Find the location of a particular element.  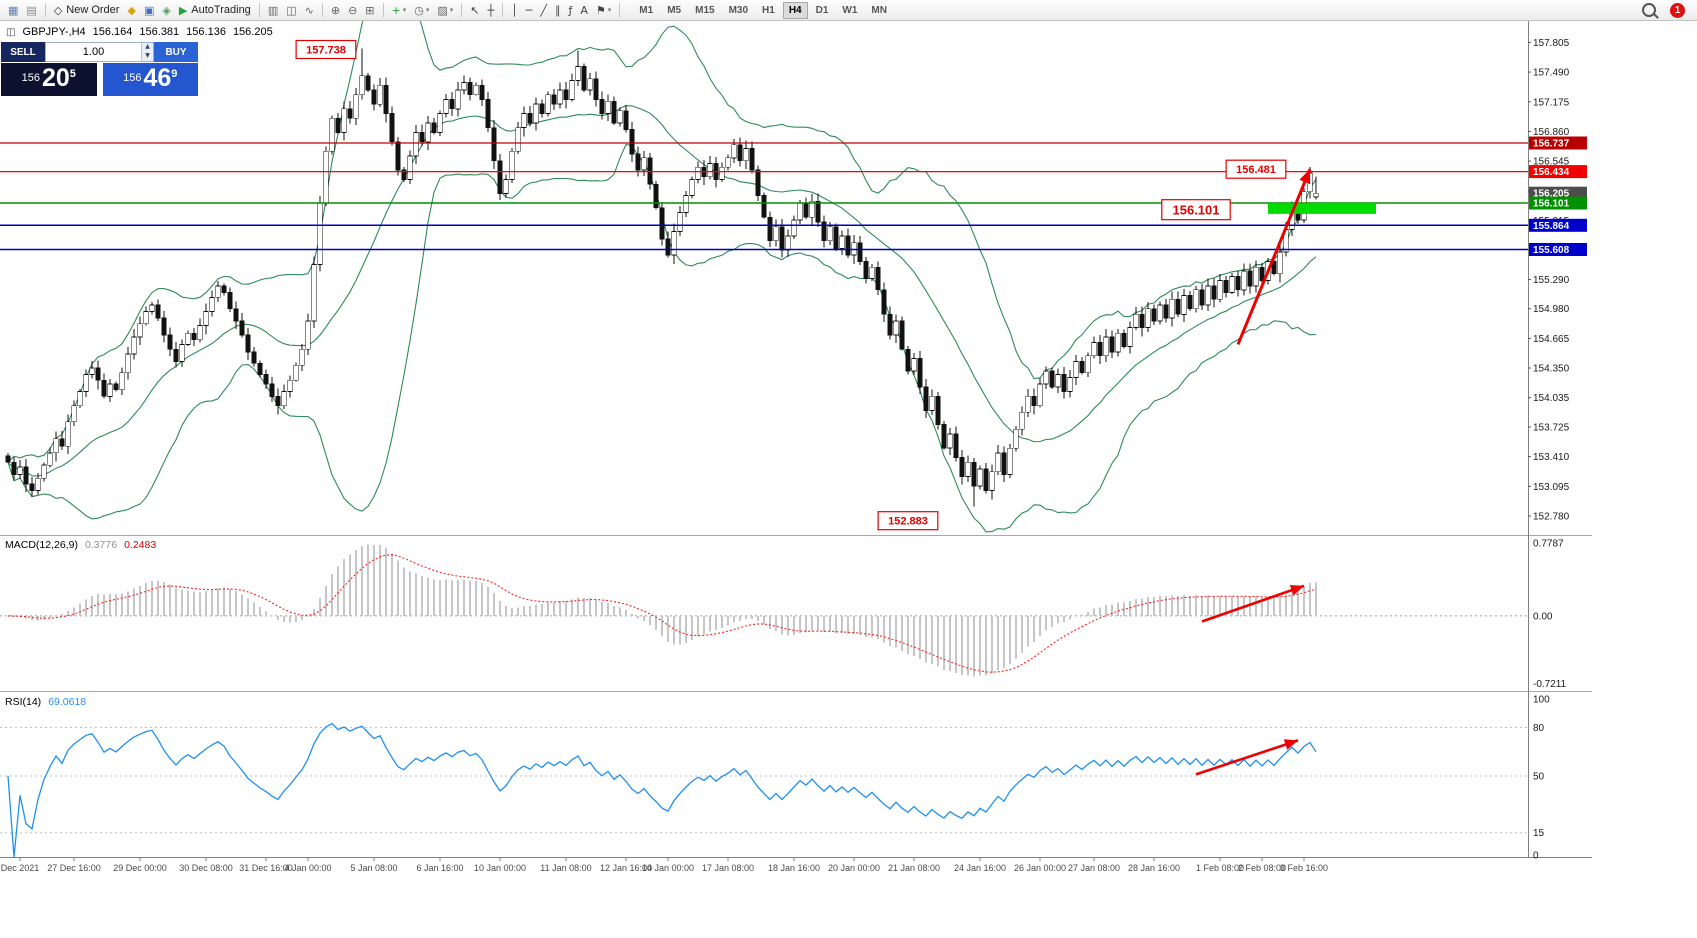

price-tag-156.101 is located at coordinates (1558, 203).